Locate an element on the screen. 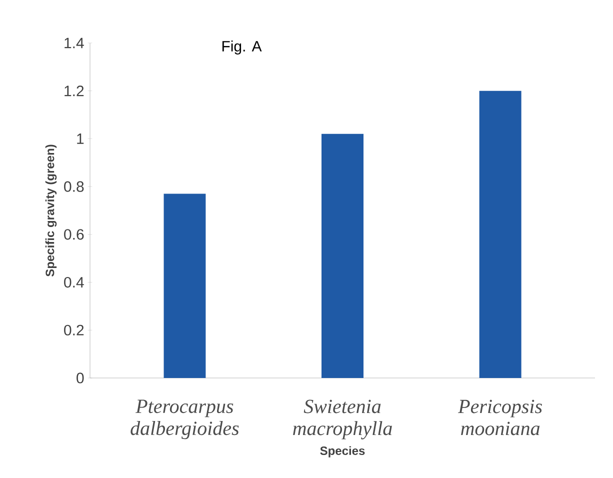  y-tick-label: 1.4 is located at coordinates (74, 43).